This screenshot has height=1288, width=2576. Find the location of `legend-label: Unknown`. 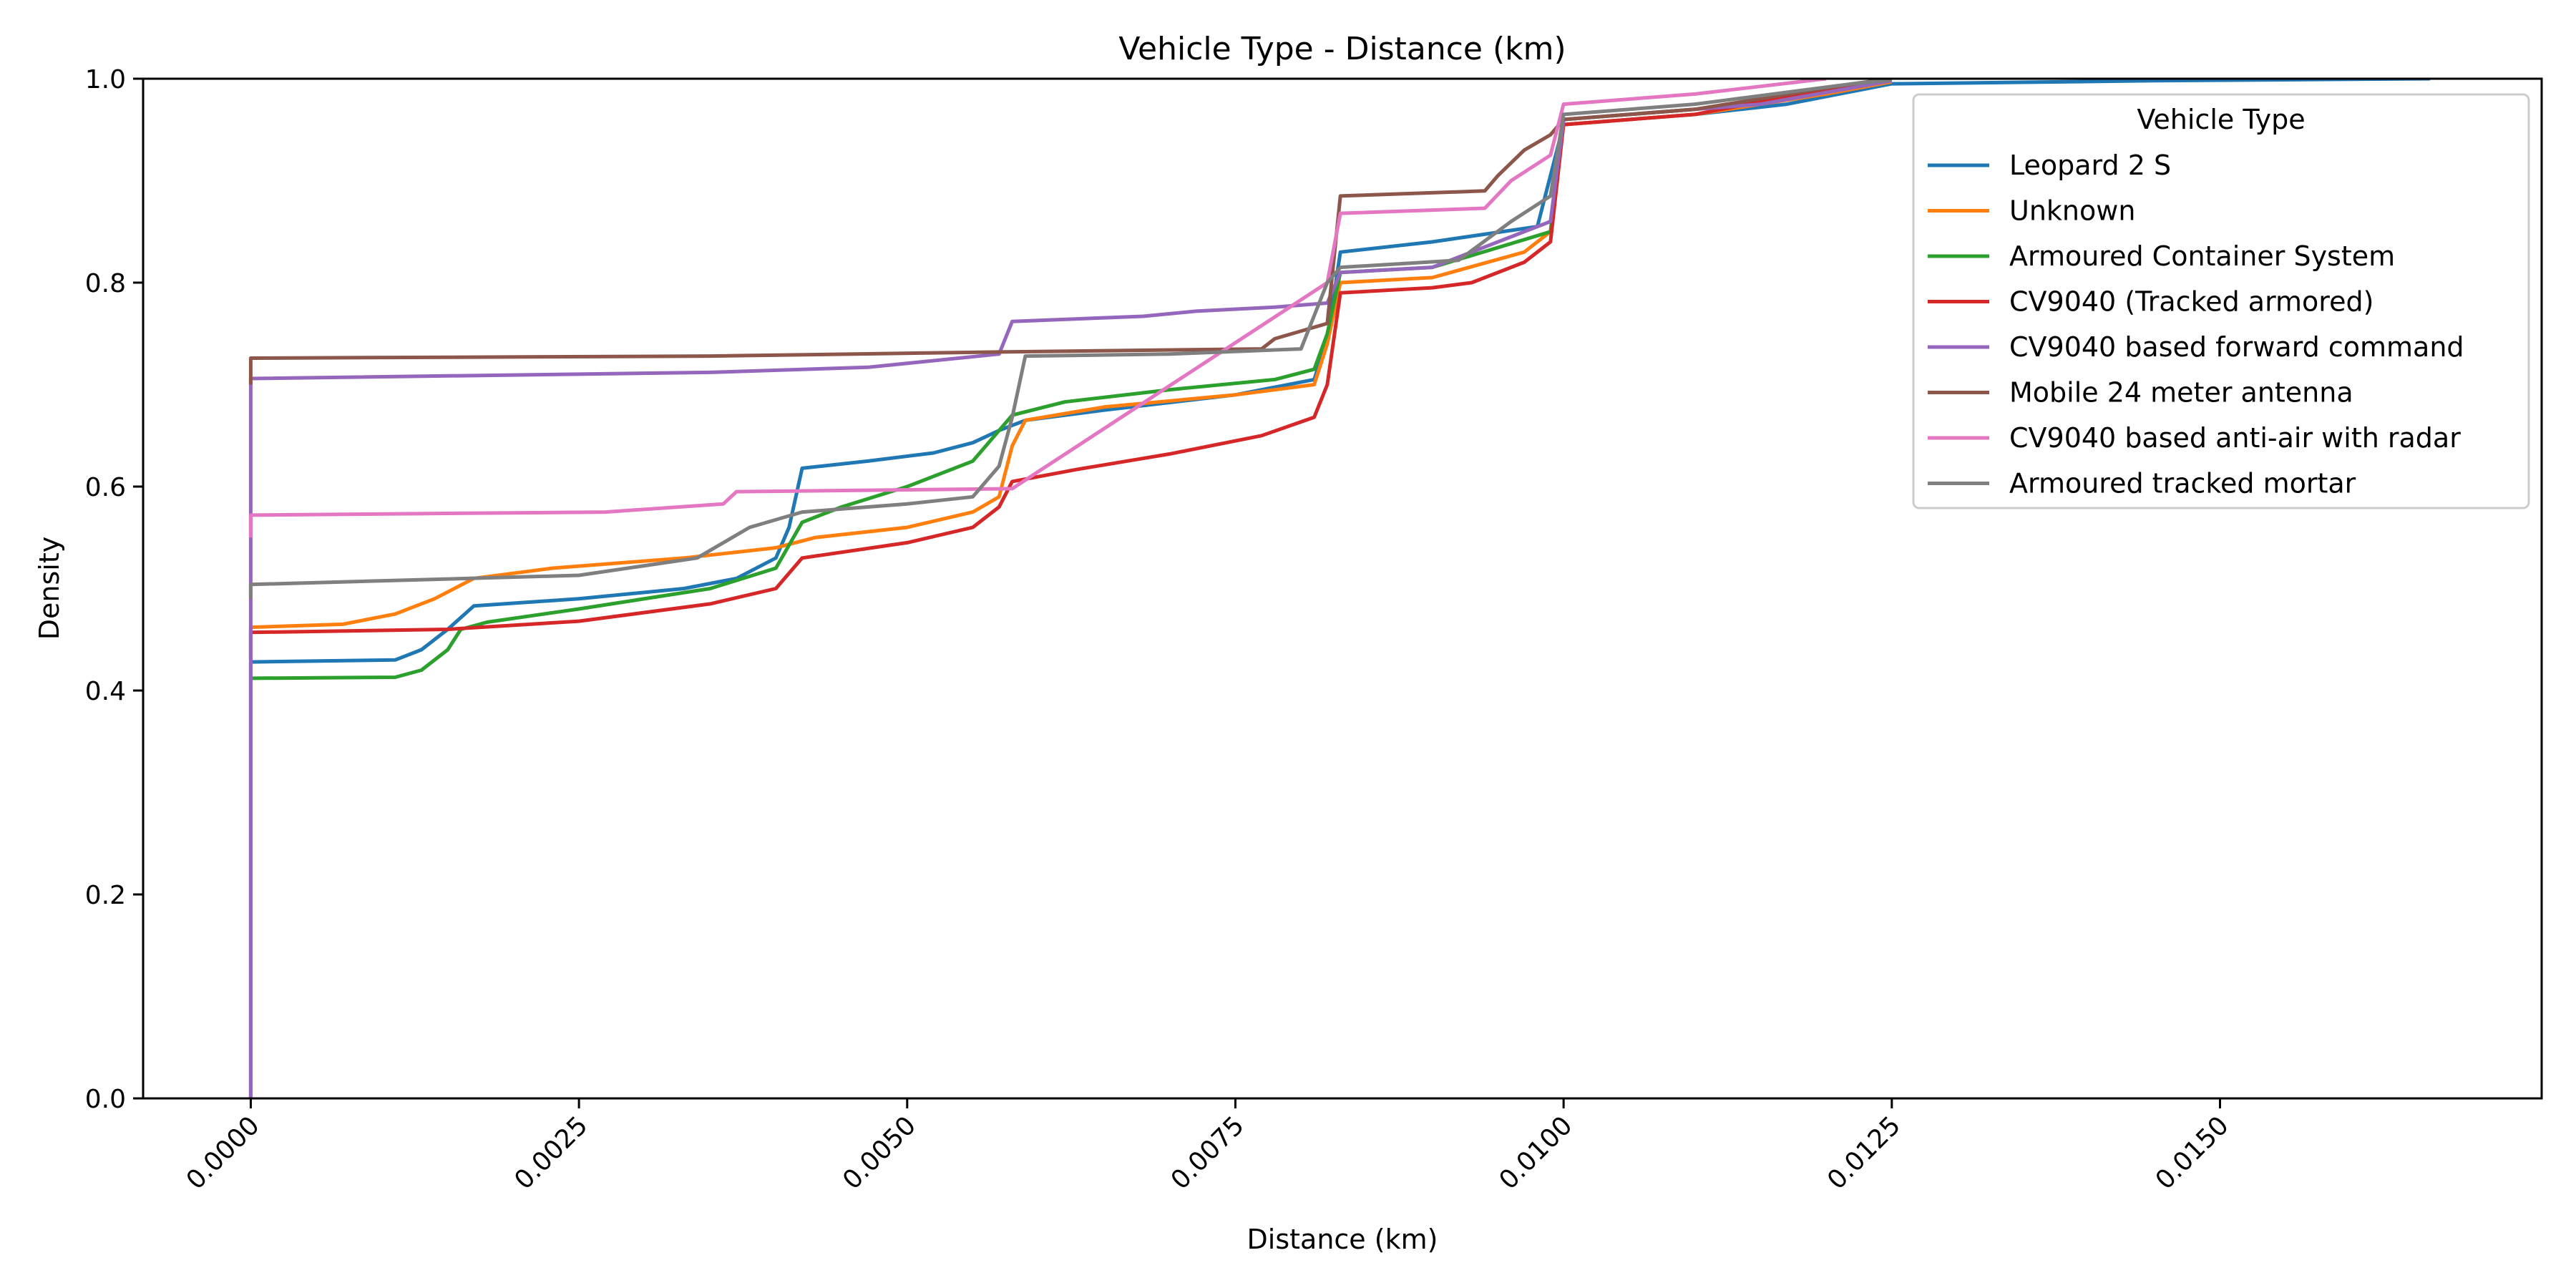

legend-label: Unknown is located at coordinates (2072, 211).